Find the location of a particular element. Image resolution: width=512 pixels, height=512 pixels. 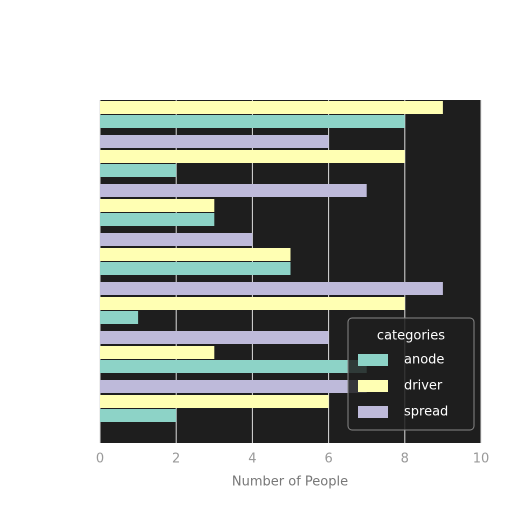

x-axis-label: Number of People is located at coordinates (290, 482).